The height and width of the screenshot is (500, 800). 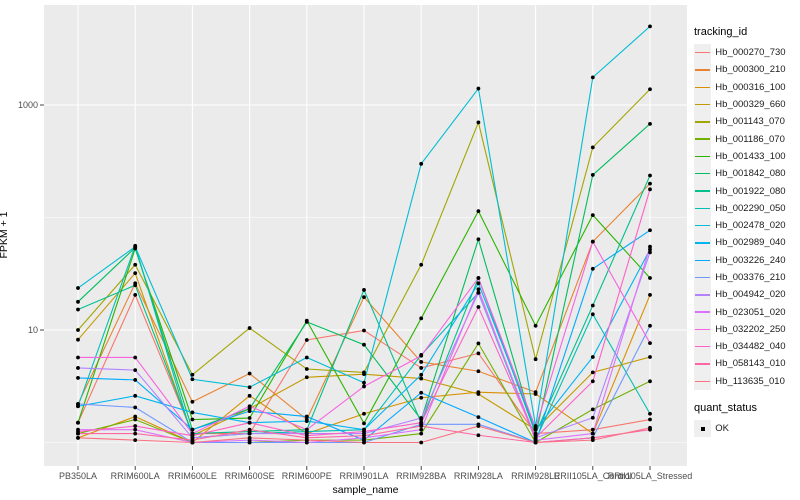 I want to click on x-tick-label: RRIM600SE, so click(x=250, y=476).